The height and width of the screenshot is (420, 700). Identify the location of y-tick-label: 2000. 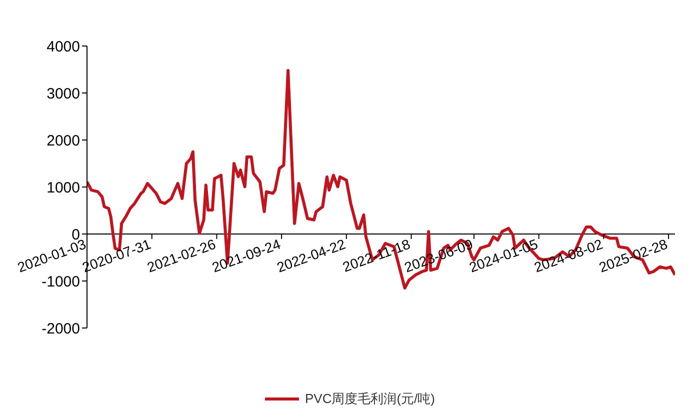
(63, 141).